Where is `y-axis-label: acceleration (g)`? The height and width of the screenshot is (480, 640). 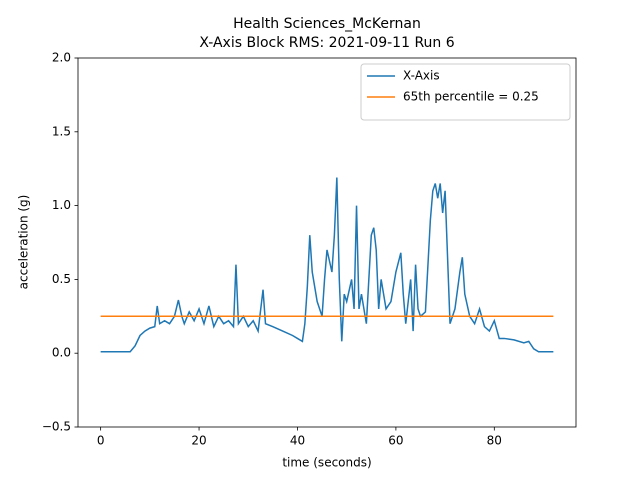
y-axis-label: acceleration (g) is located at coordinates (24, 242).